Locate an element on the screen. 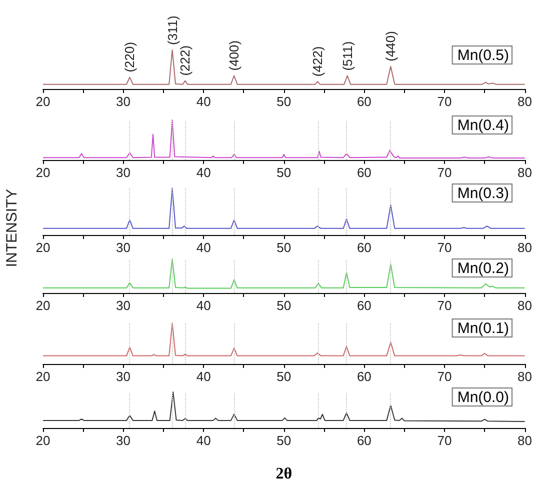 The height and width of the screenshot is (483, 535). annotation: (422) is located at coordinates (318, 61).